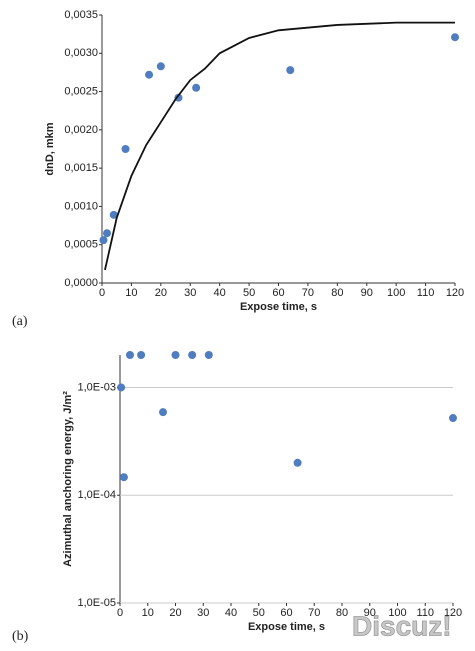 The height and width of the screenshot is (651, 475). What do you see at coordinates (81, 91) in the screenshot?
I see `y-tick-label: 0,0025` at bounding box center [81, 91].